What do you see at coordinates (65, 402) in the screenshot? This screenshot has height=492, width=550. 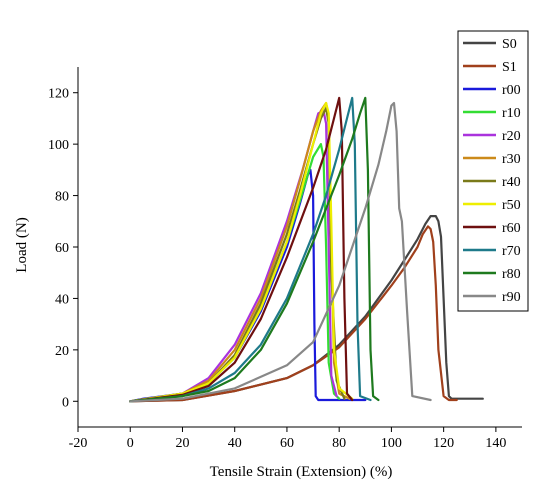 I see `y-tick-label: 0` at bounding box center [65, 402].